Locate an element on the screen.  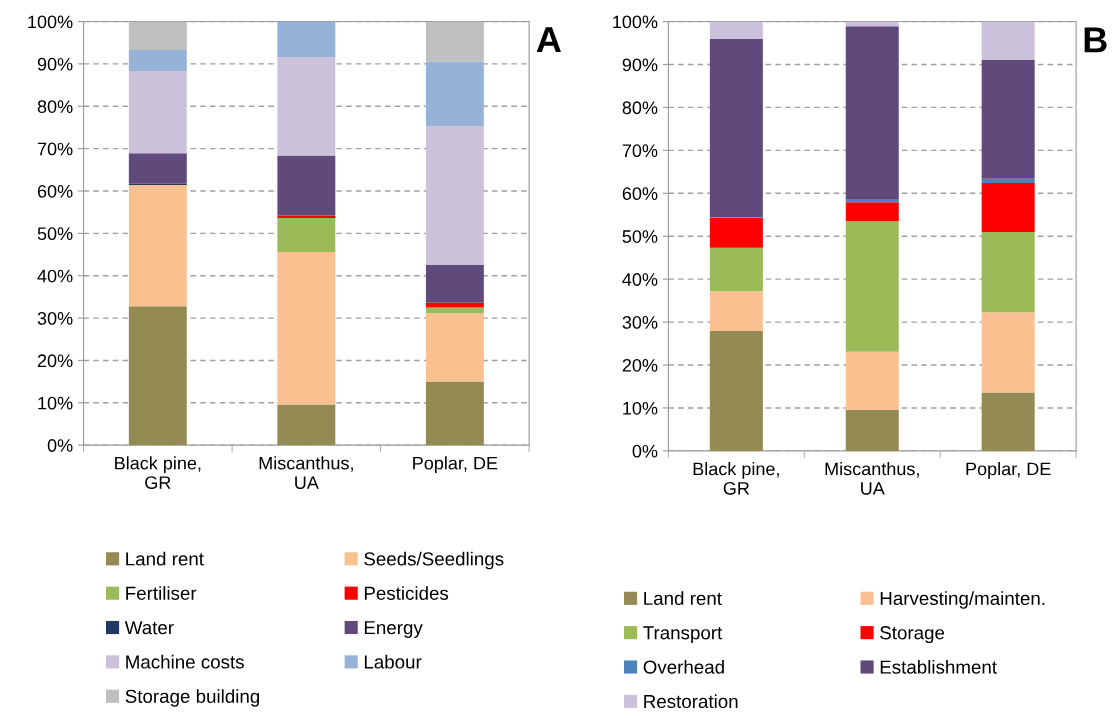
legend-label: Restoration is located at coordinates (691, 701).